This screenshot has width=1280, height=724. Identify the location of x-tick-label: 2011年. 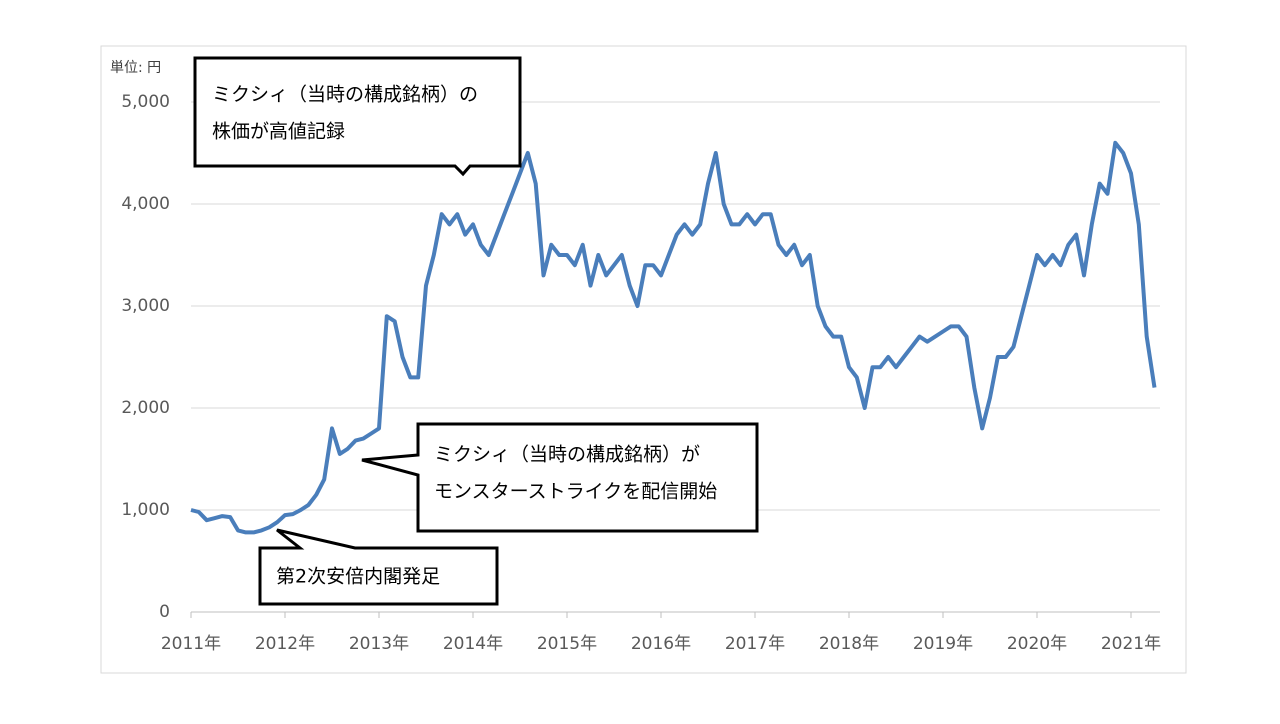
(191, 644).